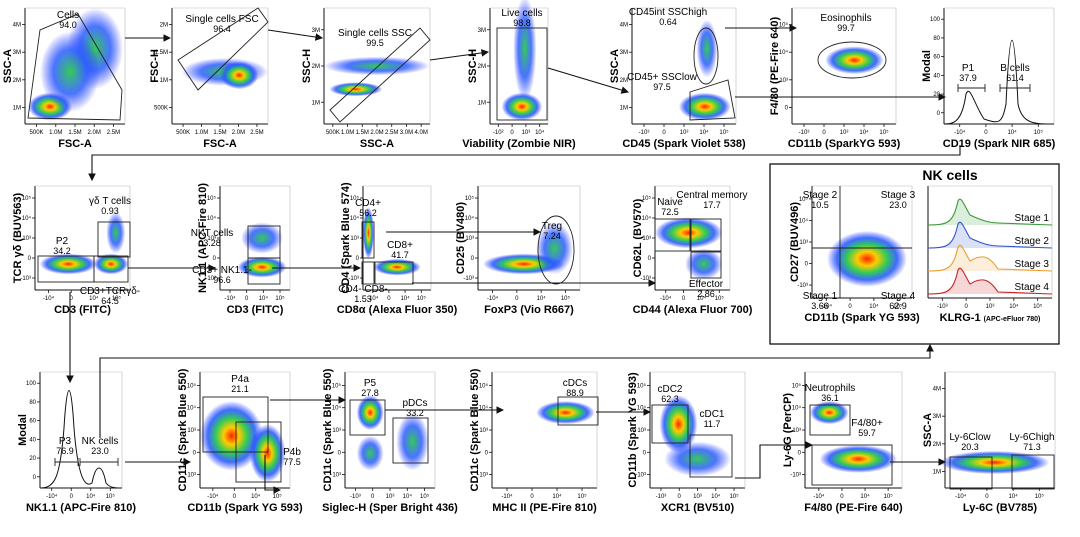 The width and height of the screenshot is (1080, 537). I want to click on gate-label: P2, so click(62, 241).